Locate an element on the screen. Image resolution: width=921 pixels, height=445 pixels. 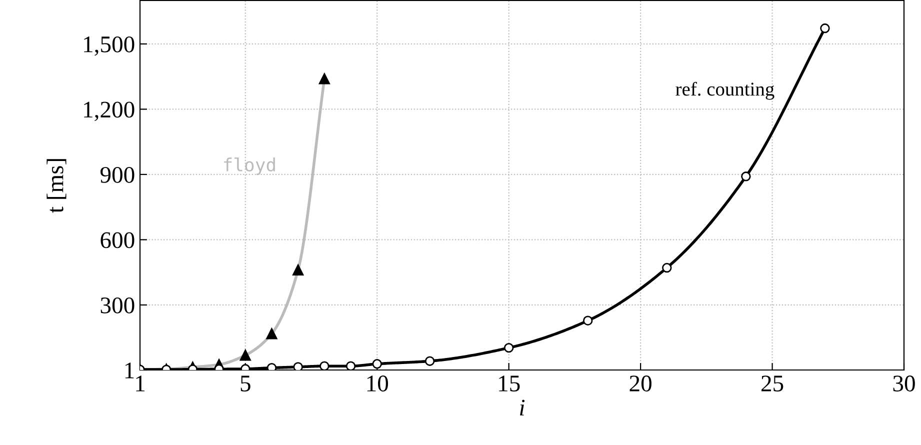
x-tick-label: 5 is located at coordinates (245, 384).